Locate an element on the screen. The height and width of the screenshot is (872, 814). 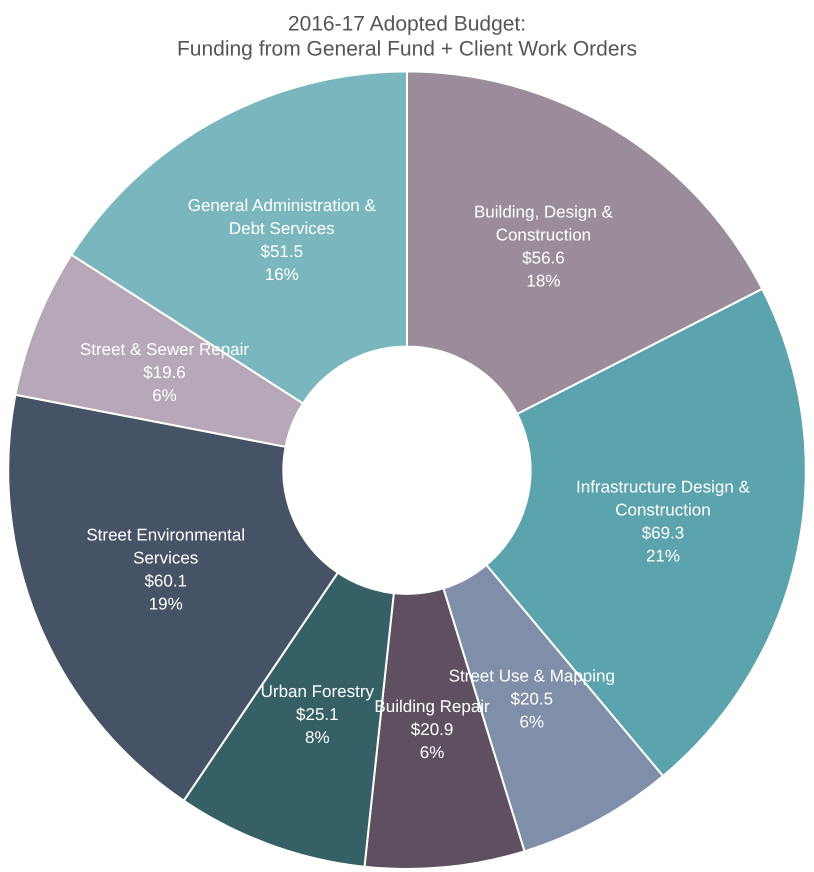
data-label: $19.6 6% is located at coordinates (164, 383).